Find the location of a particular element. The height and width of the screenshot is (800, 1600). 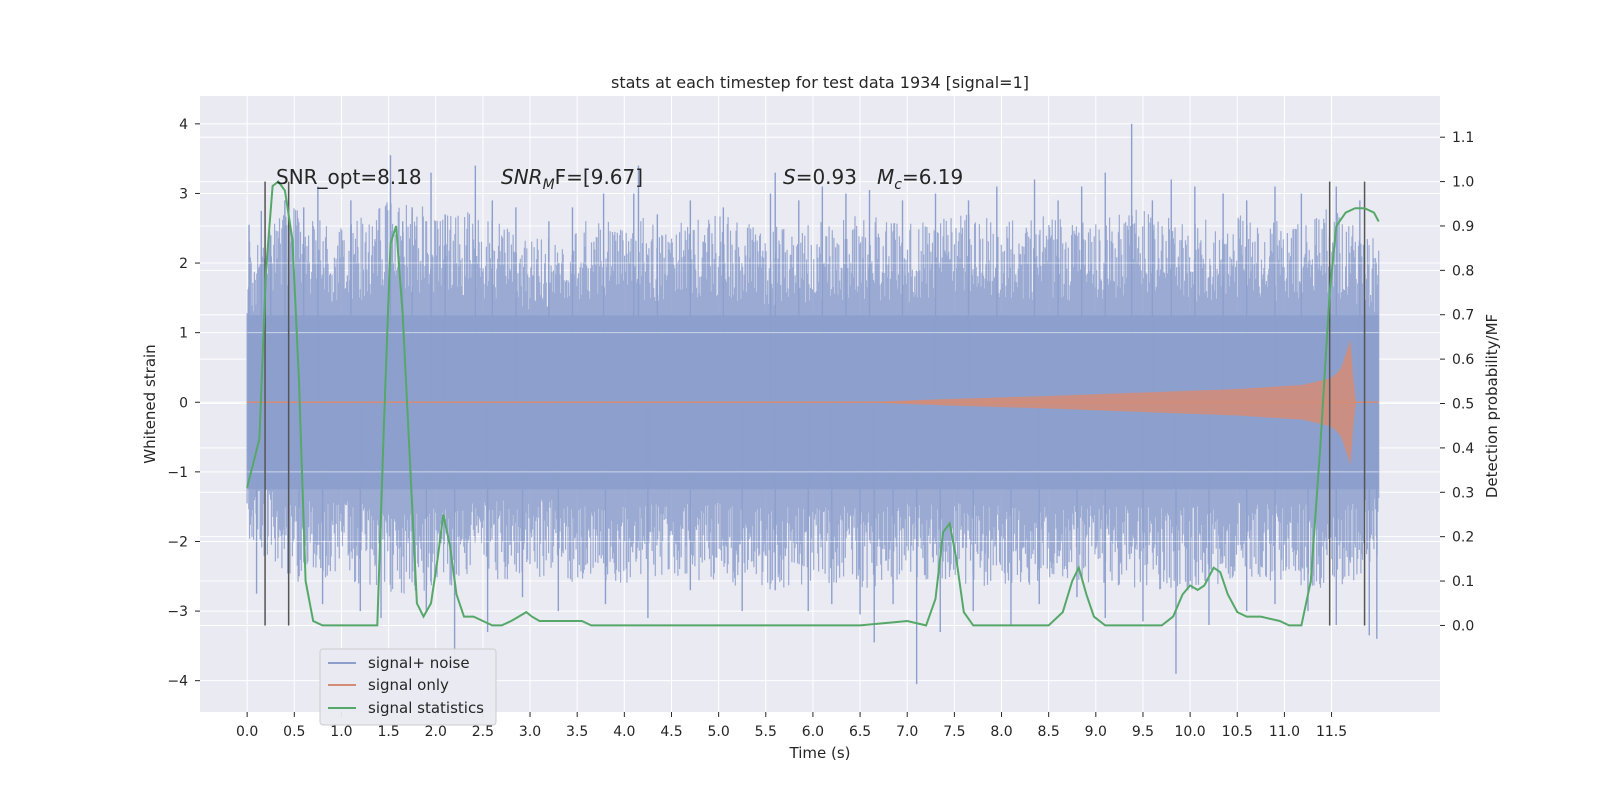

y-right-tick-label: 0.3 is located at coordinates (1463, 493).